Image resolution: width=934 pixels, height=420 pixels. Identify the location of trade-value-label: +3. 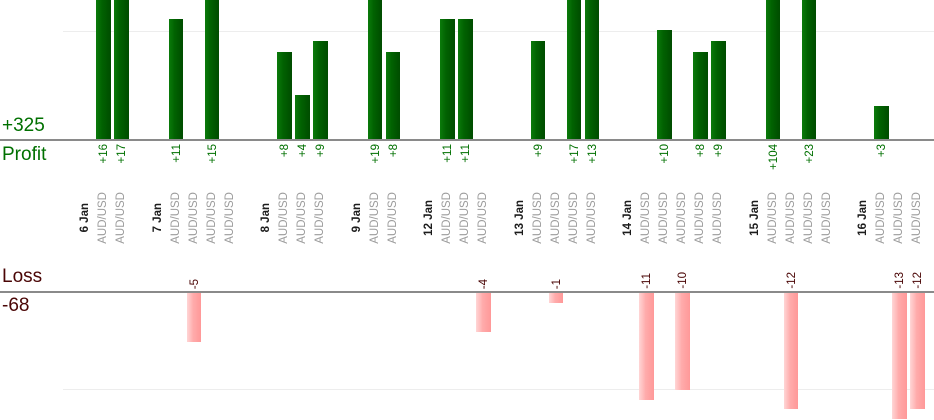
(882, 151).